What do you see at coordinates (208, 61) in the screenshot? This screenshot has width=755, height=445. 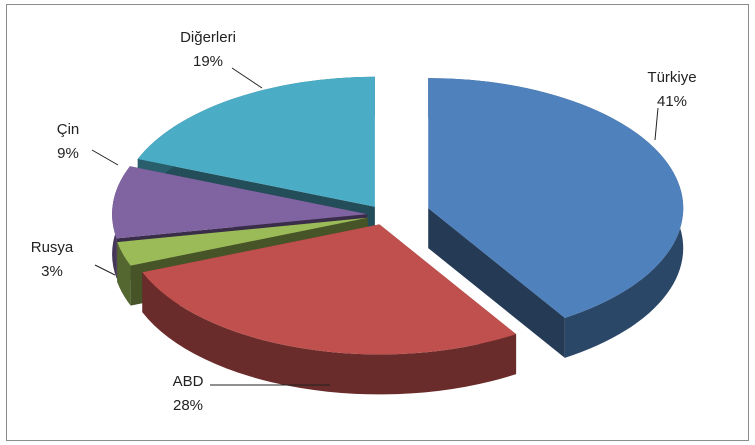 I see `data-label-value: 19%` at bounding box center [208, 61].